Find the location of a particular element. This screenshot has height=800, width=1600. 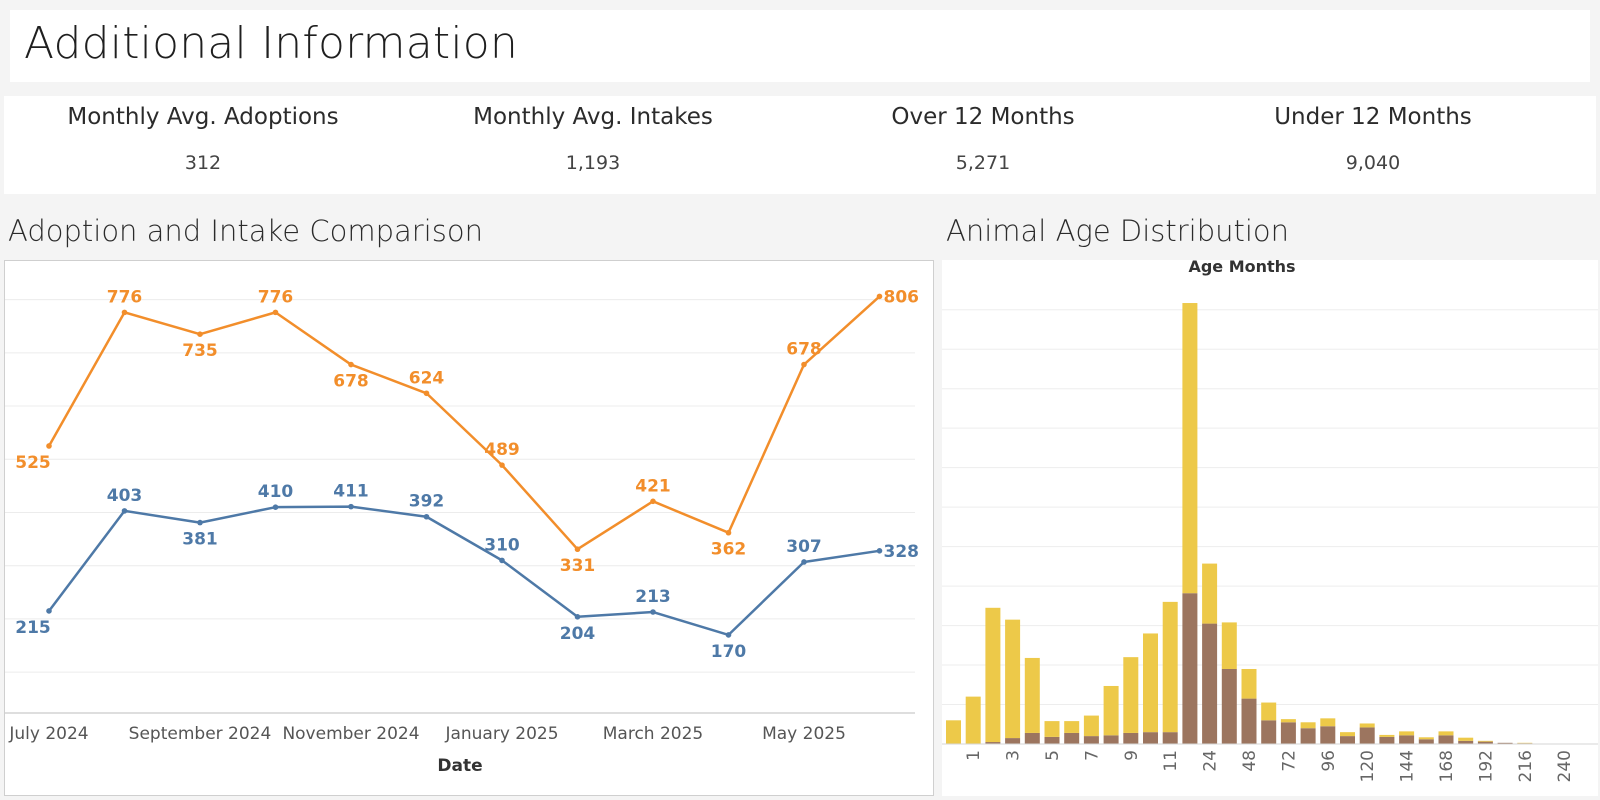

x-tick-label: 1 is located at coordinates (974, 755).